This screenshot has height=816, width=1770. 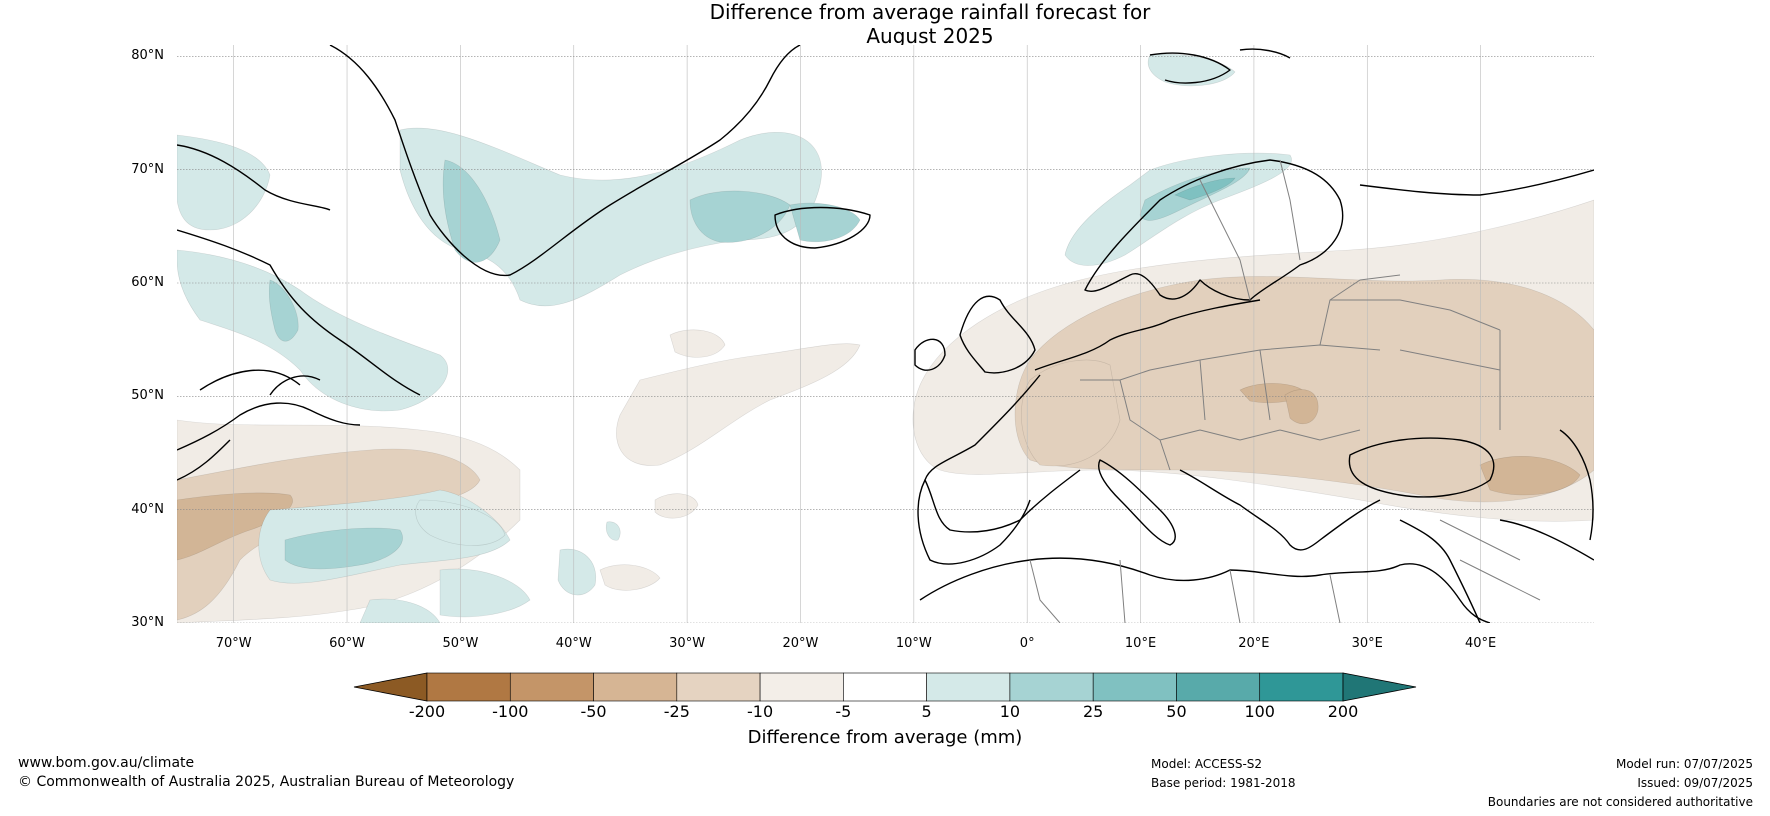 What do you see at coordinates (343, 548) in the screenshot?
I see `wet-area-mid-atlantic-south` at bounding box center [343, 548].